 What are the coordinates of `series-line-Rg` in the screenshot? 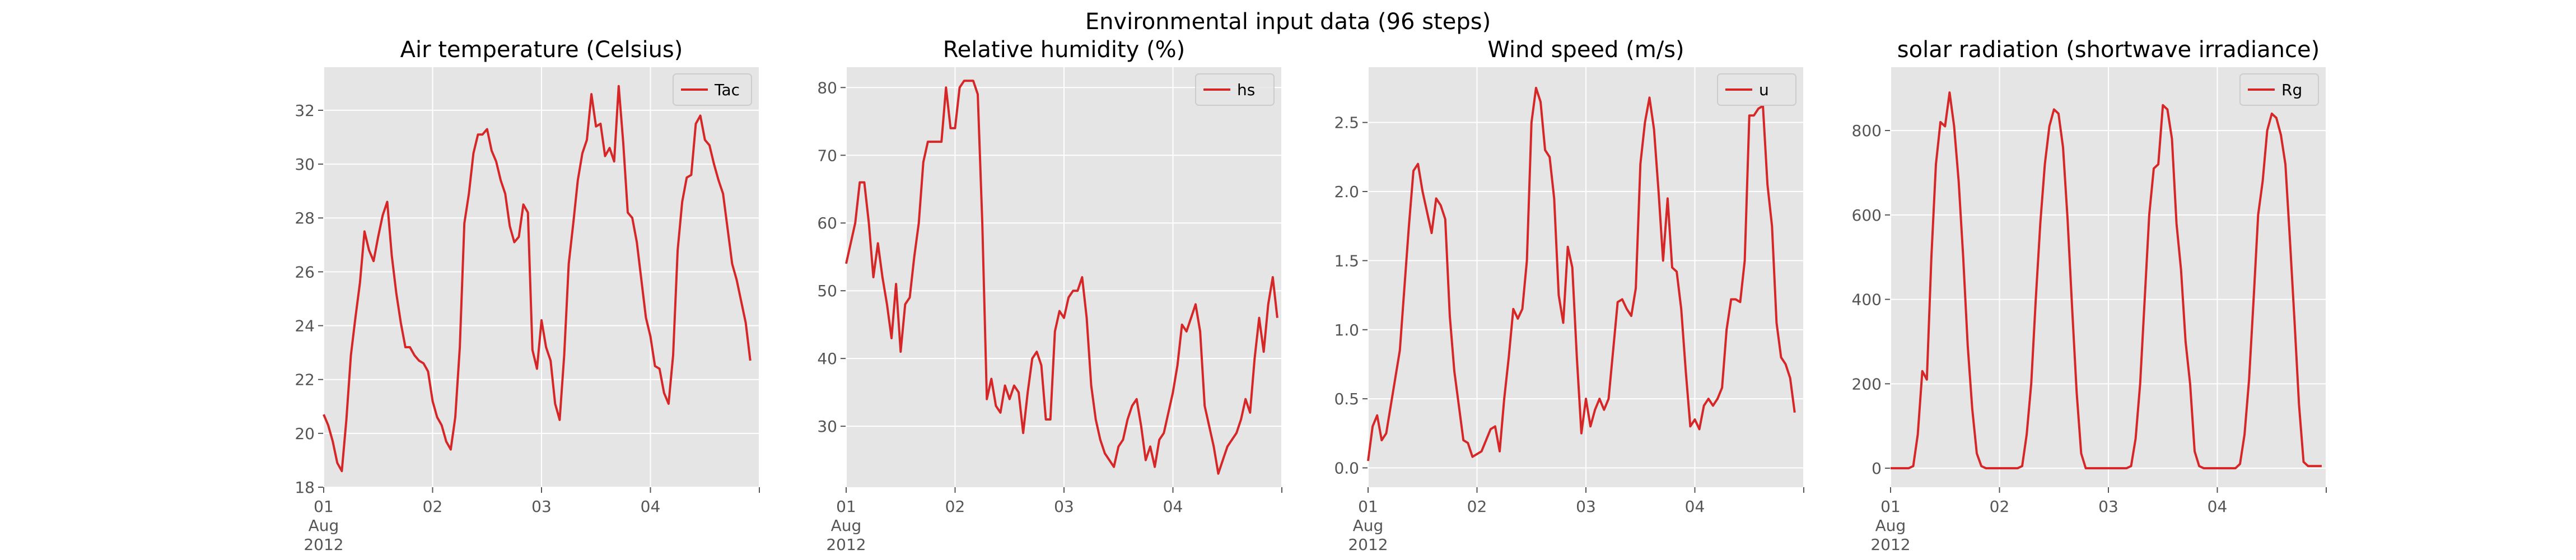 It's located at (2107, 281).